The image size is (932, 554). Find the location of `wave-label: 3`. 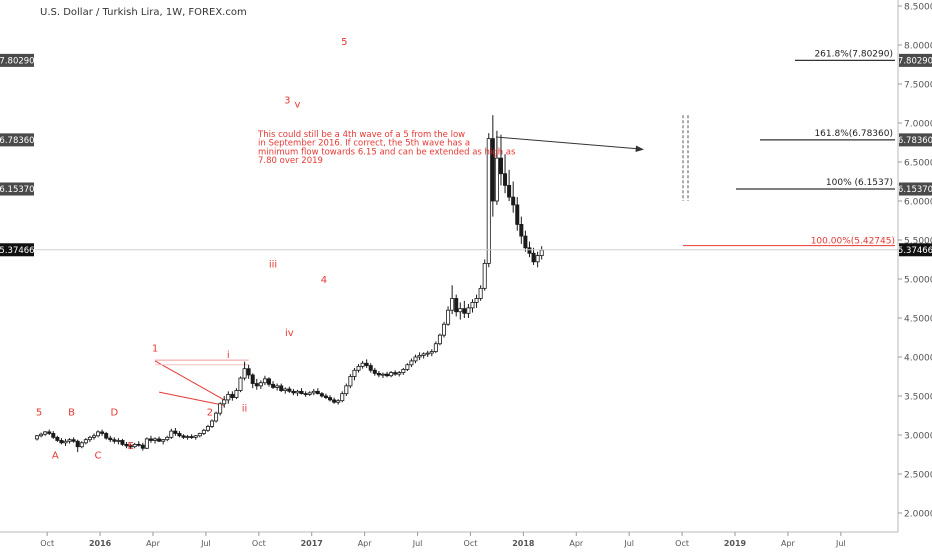

wave-label: 3 is located at coordinates (287, 101).